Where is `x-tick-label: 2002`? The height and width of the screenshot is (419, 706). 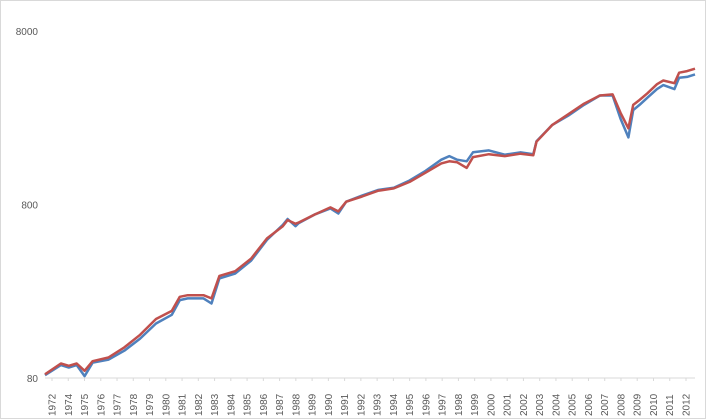 x-tick-label: 2002 is located at coordinates (524, 404).